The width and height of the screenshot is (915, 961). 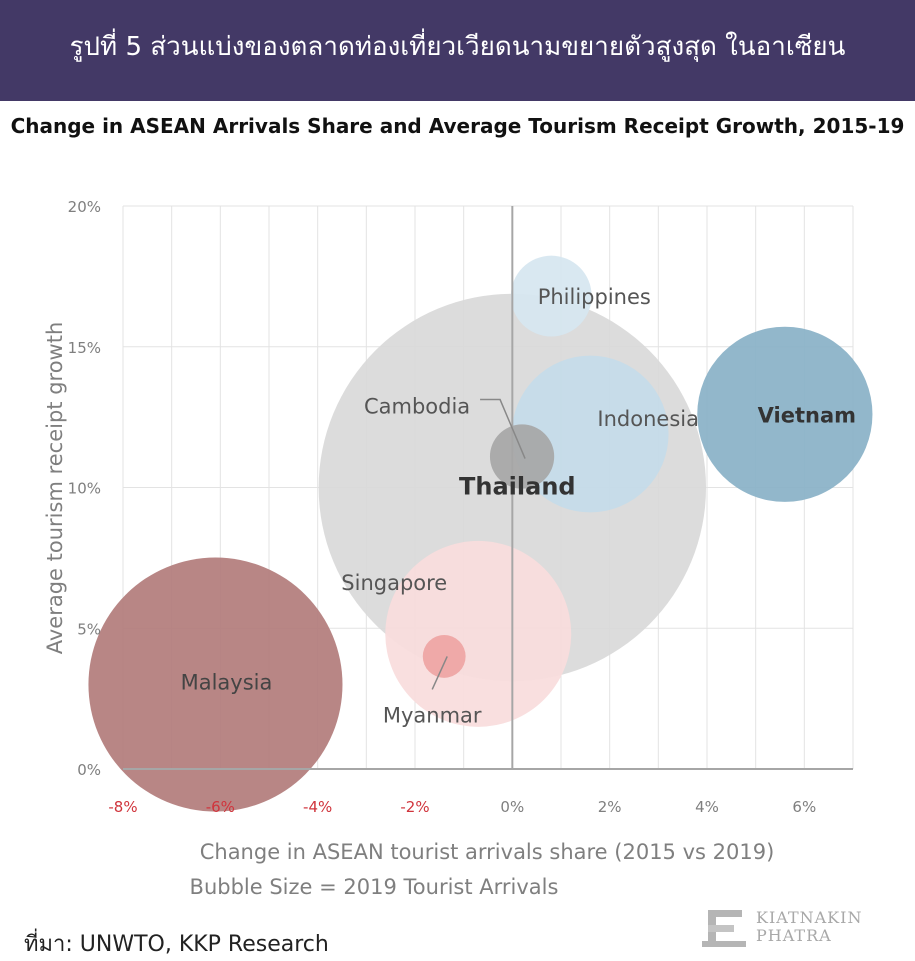 I want to click on bubble-singapore, so click(x=478, y=633).